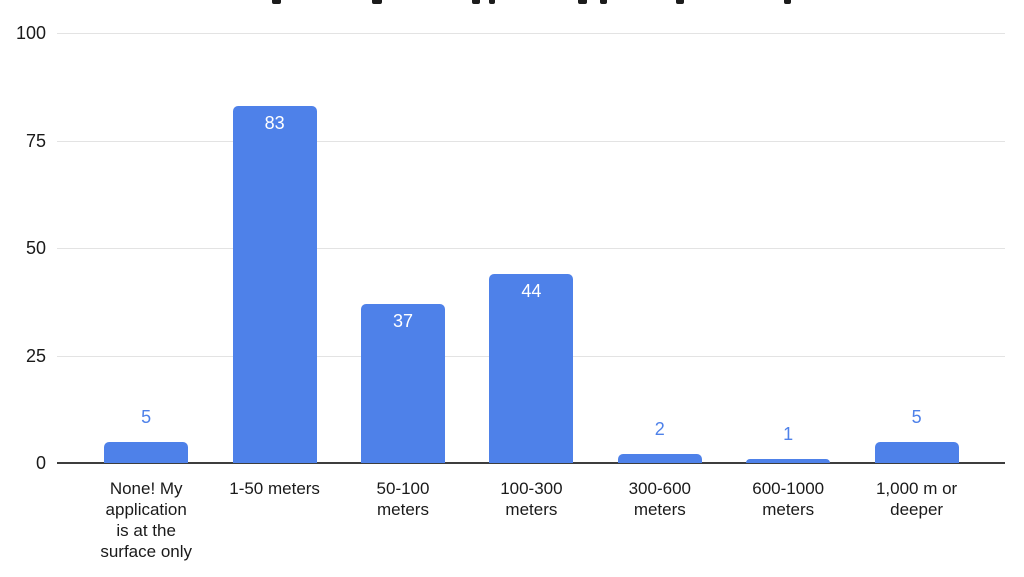  I want to click on bar-value-label: 83, so click(274, 123).